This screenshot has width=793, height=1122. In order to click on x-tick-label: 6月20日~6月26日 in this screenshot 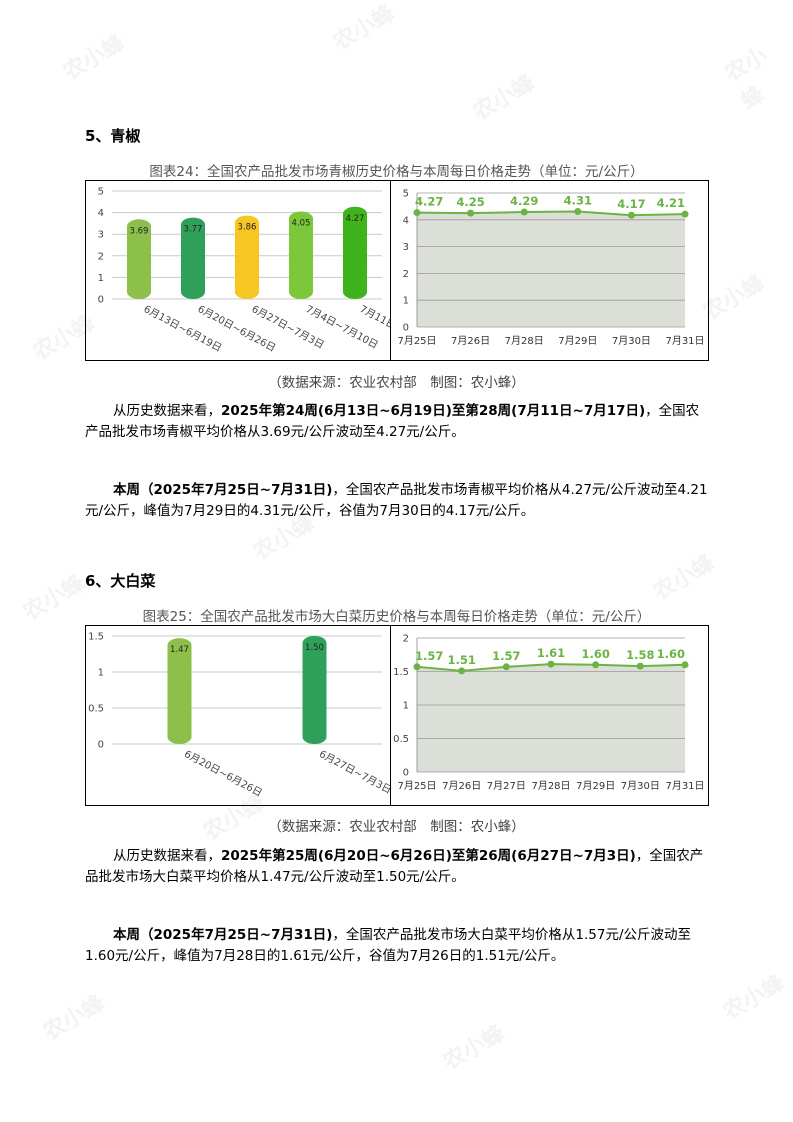, I will do `click(223, 773)`.